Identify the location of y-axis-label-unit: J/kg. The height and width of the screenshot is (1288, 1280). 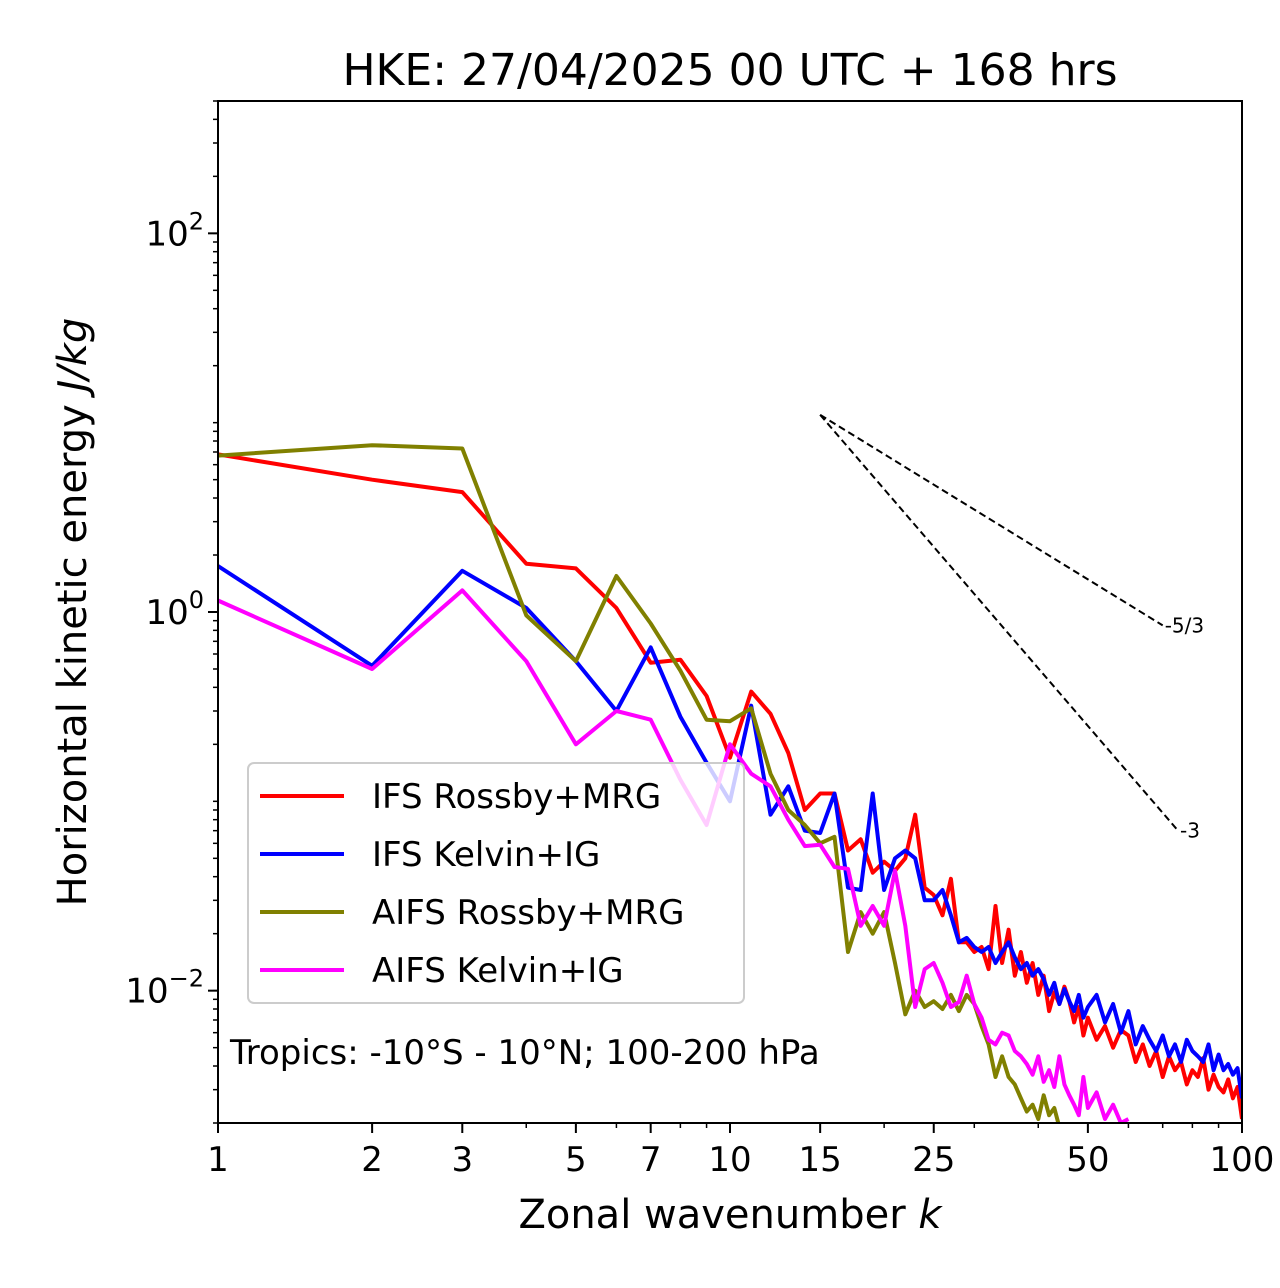
(73, 358).